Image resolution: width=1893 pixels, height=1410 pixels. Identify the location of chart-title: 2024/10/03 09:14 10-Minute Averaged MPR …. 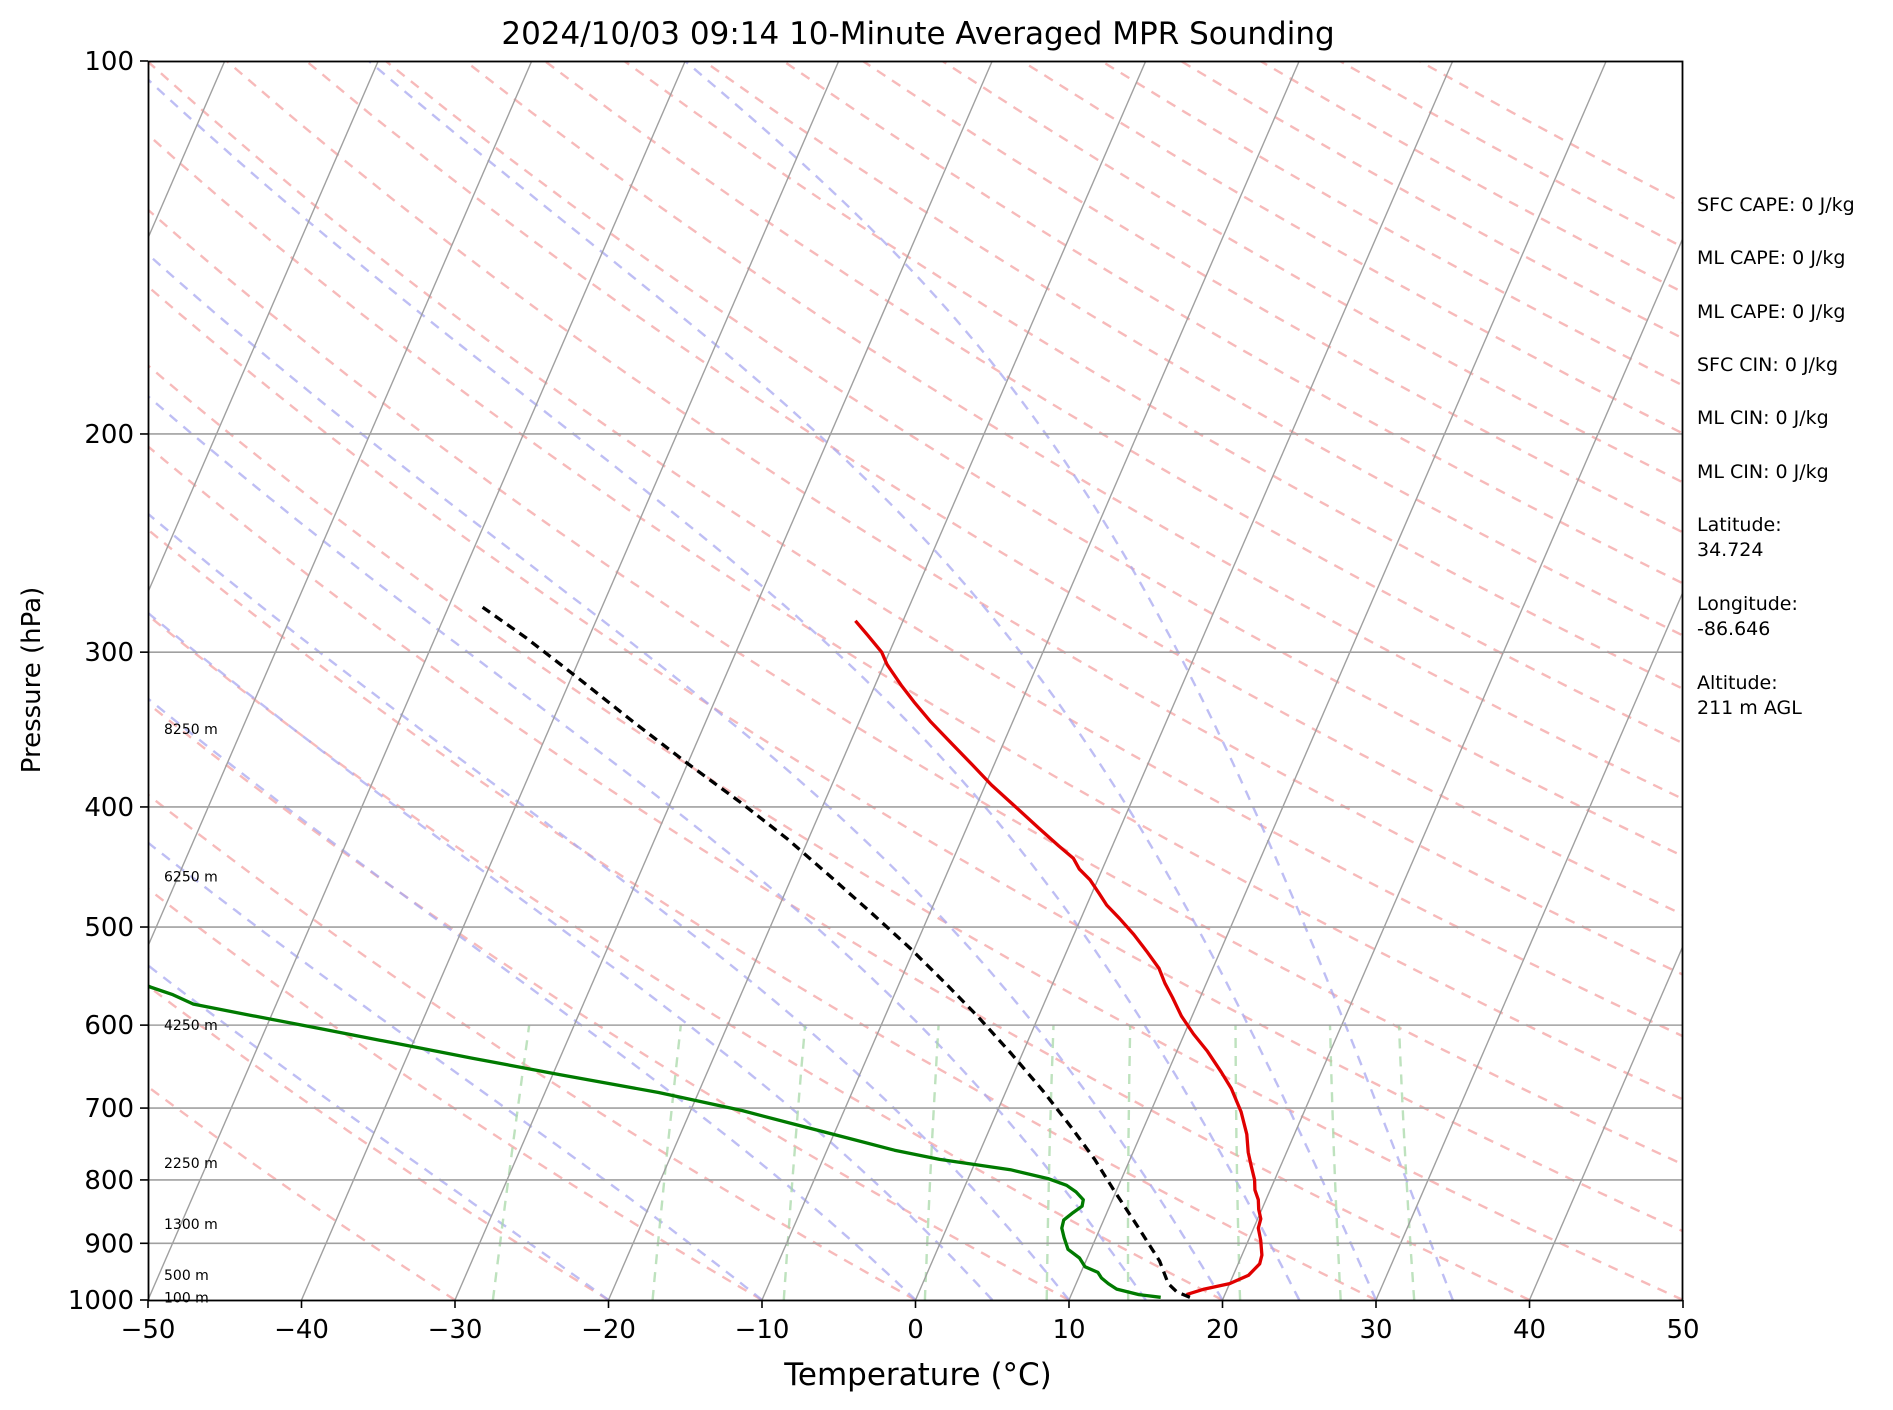
(917, 34).